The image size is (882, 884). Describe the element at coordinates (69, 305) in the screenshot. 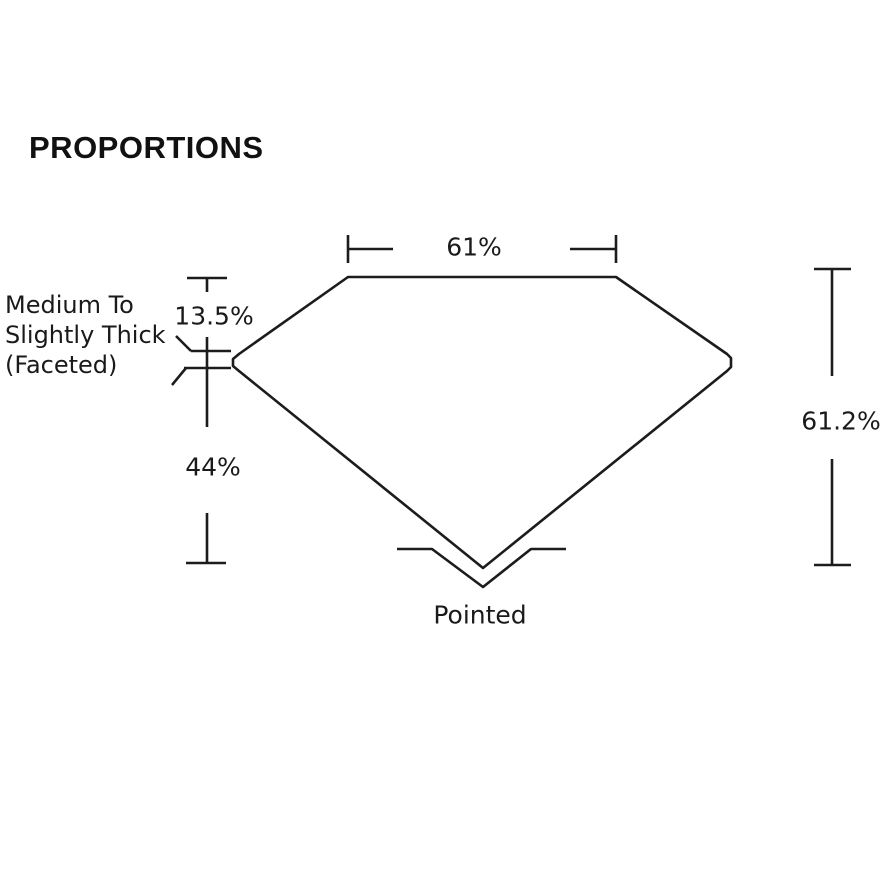

I see `girdle-thickness-label-line1: Medium To` at that location.